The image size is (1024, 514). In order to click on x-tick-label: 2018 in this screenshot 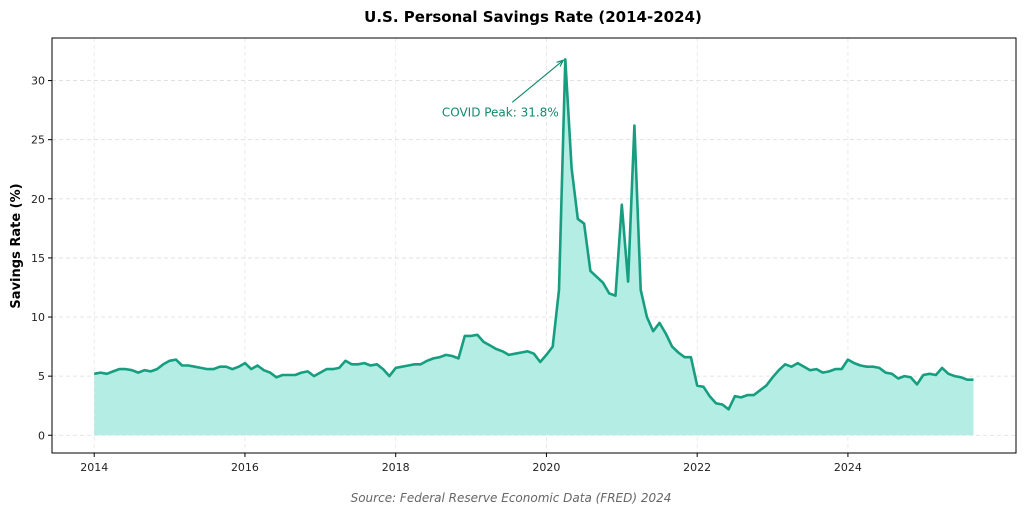, I will do `click(396, 467)`.